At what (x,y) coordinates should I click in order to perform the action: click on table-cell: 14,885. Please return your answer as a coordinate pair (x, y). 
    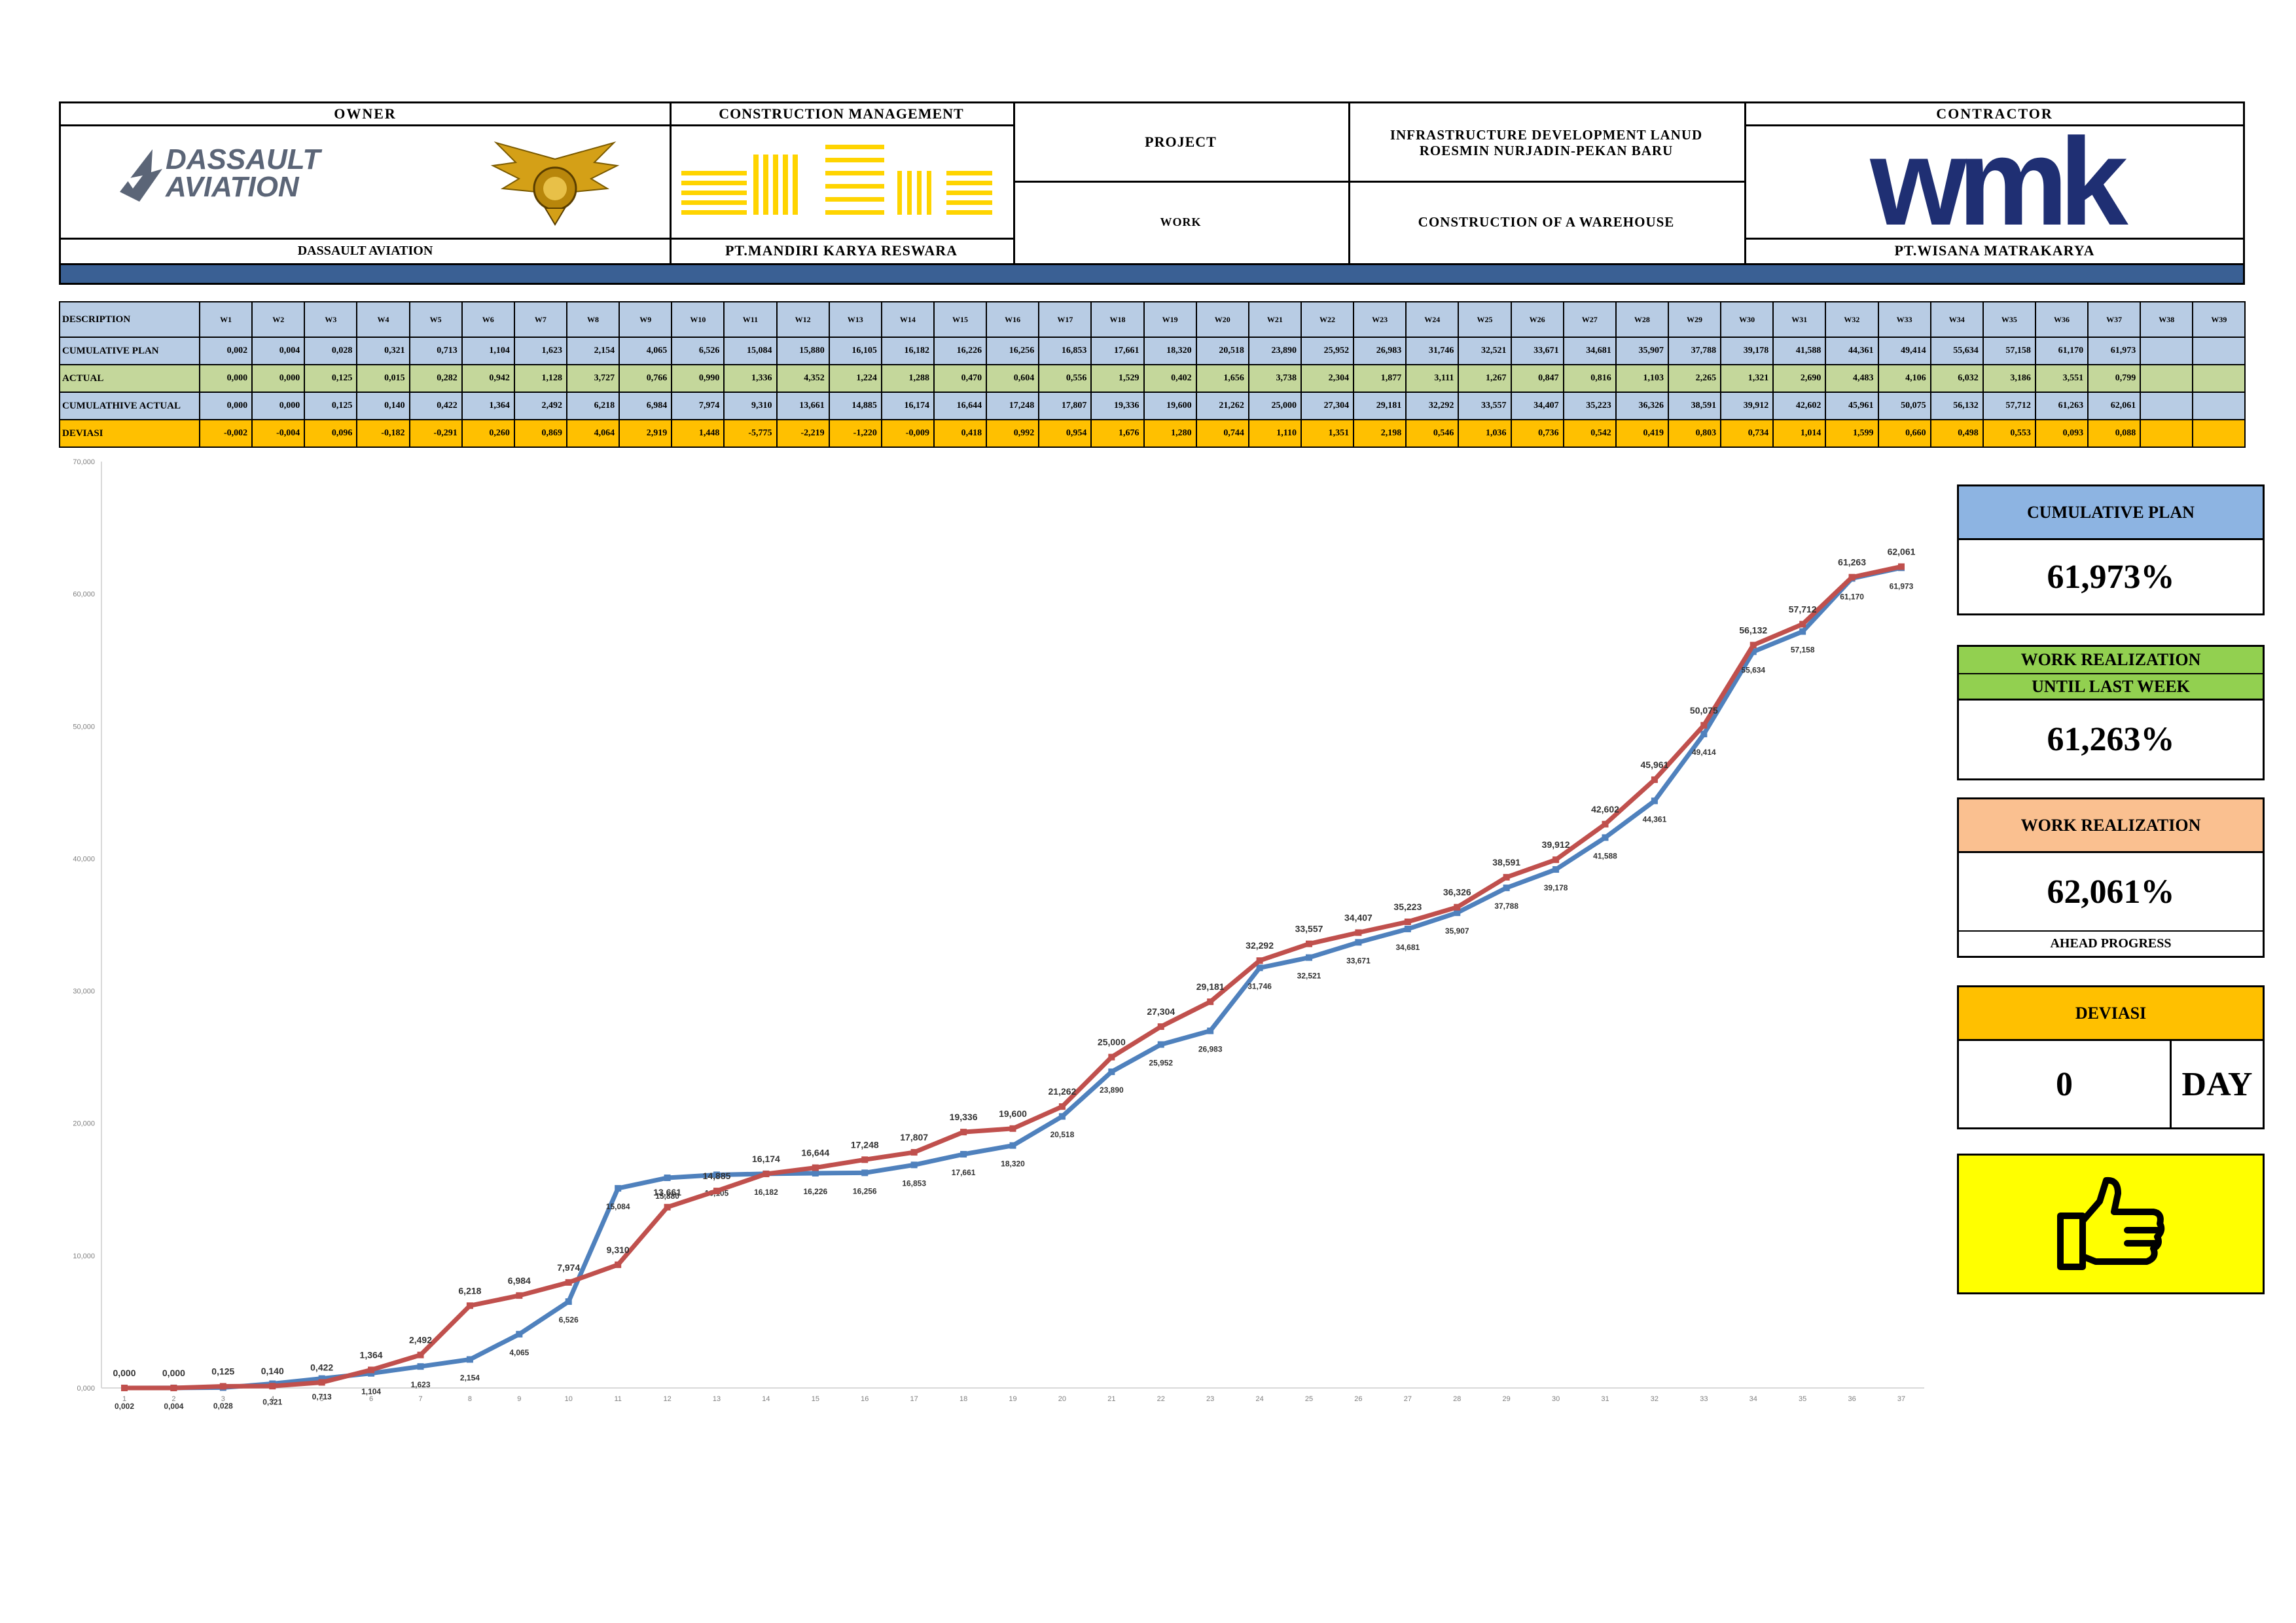
    Looking at the image, I should click on (855, 406).